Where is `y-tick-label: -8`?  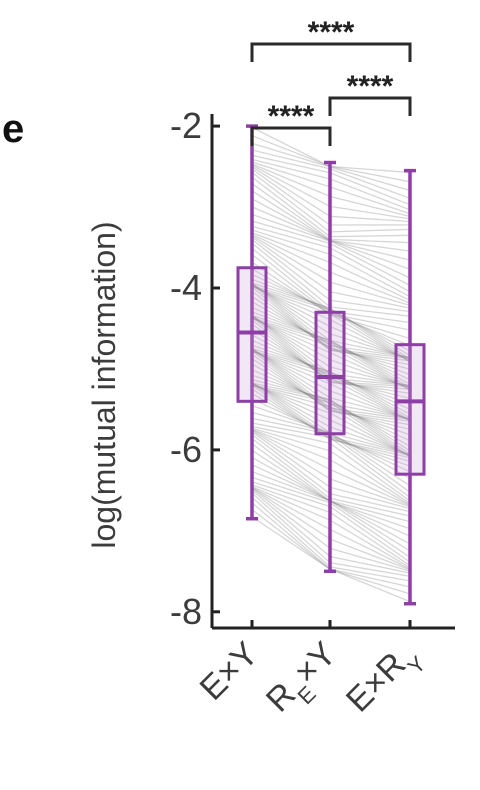 y-tick-label: -8 is located at coordinates (186, 611).